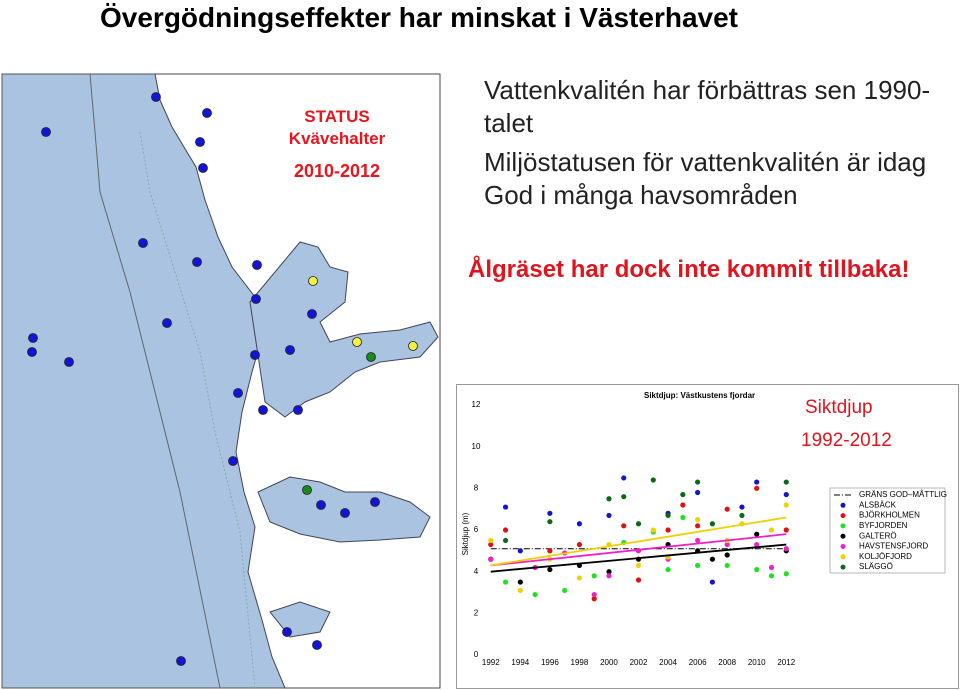  Describe the element at coordinates (337, 144) in the screenshot. I see `status-box: STATUS Kvävehalter 2010-2012` at that location.